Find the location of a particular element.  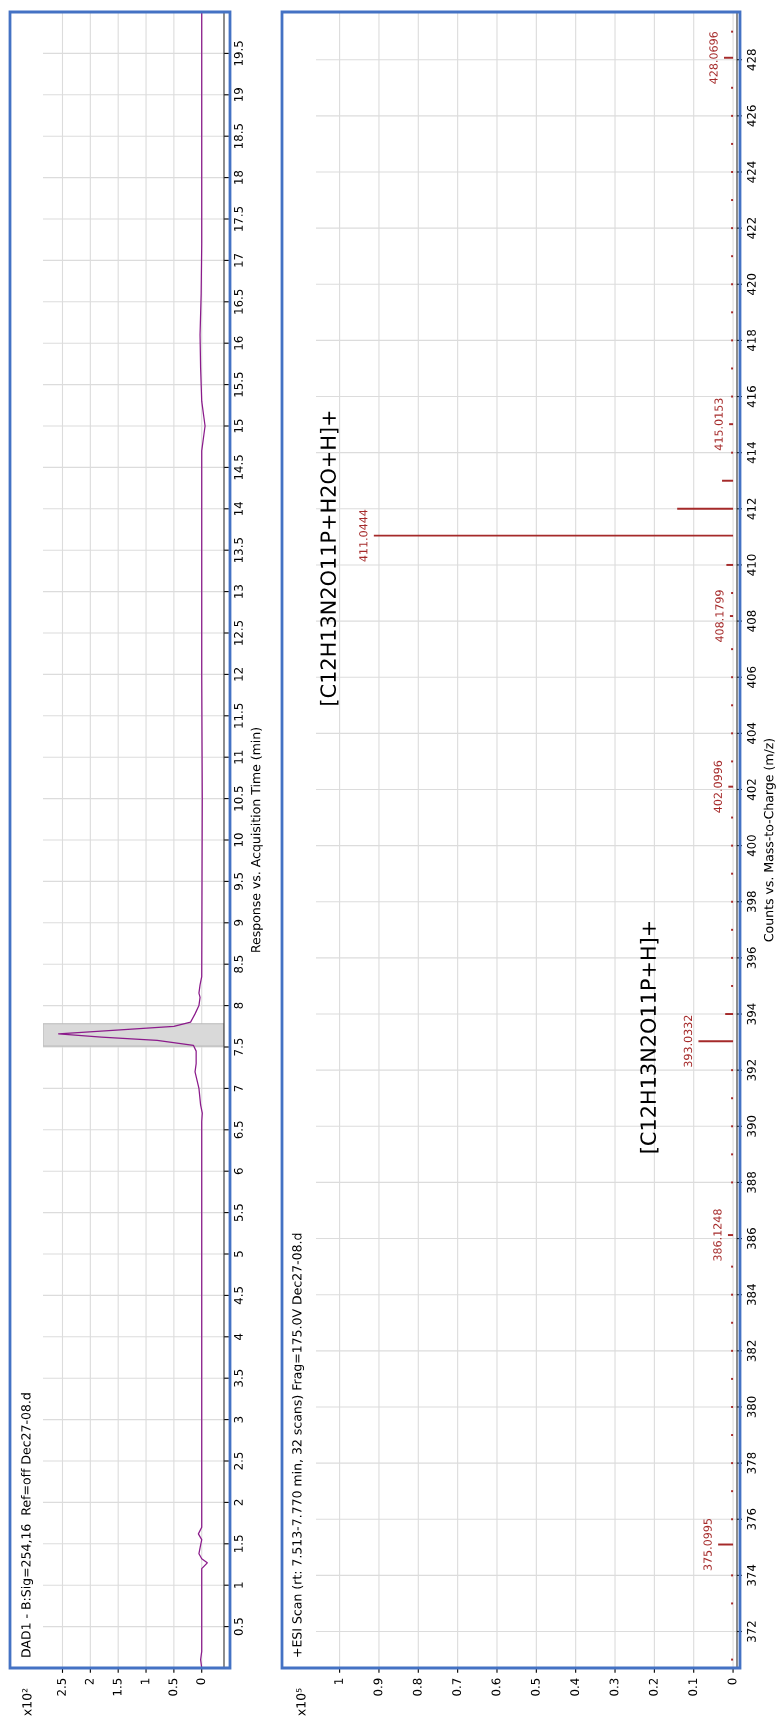

y-axis-title: Response vs. Acquisition Time (min) is located at coordinates (256, 839).